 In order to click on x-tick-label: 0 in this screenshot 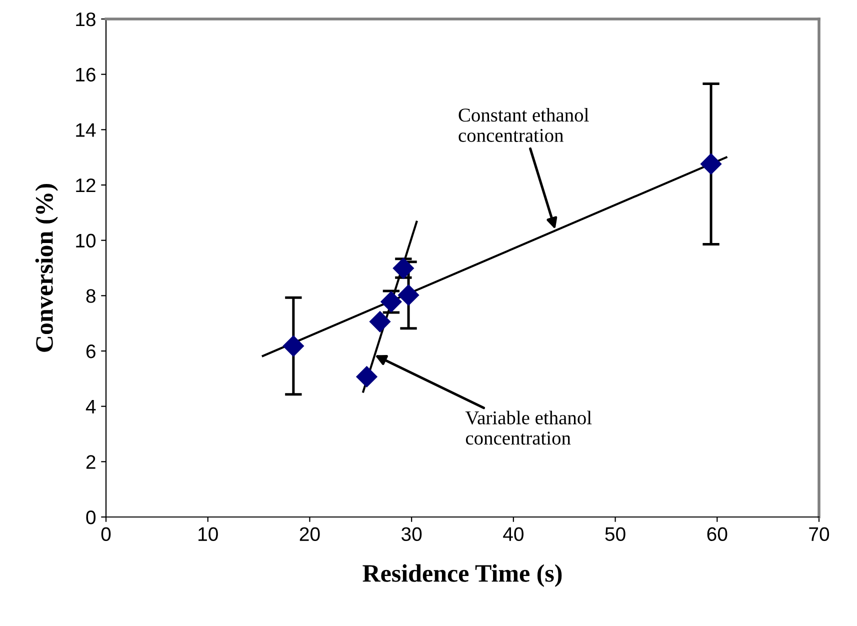, I will do `click(106, 534)`.